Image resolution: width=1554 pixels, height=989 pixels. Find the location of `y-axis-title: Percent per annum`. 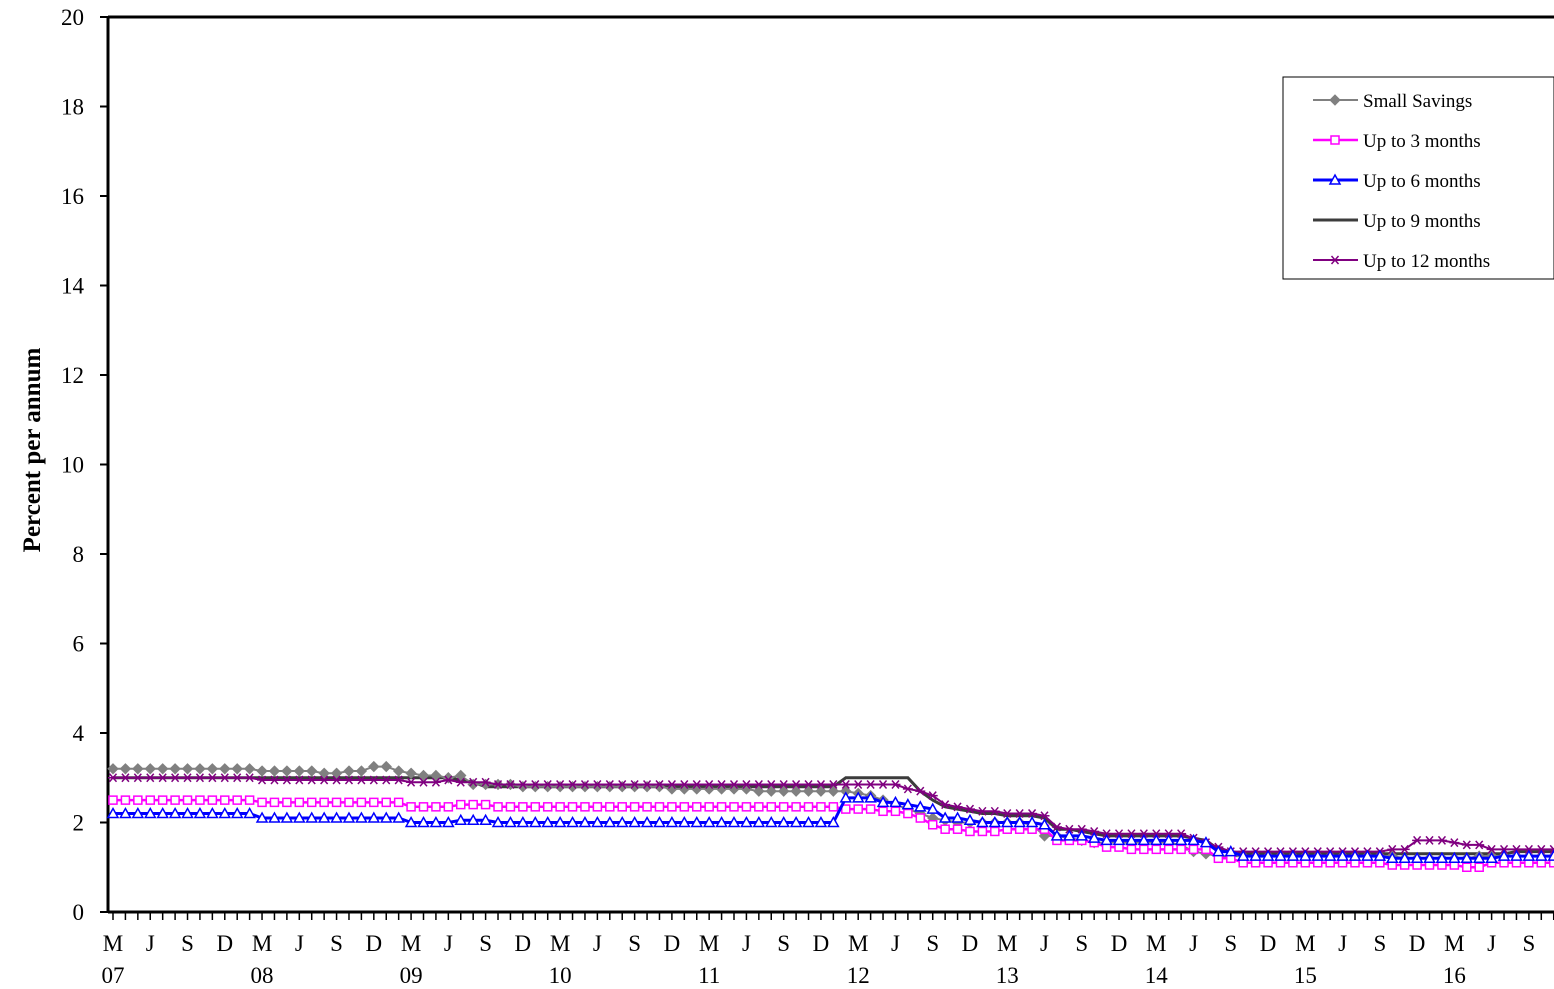

y-axis-title: Percent per annum is located at coordinates (32, 450).